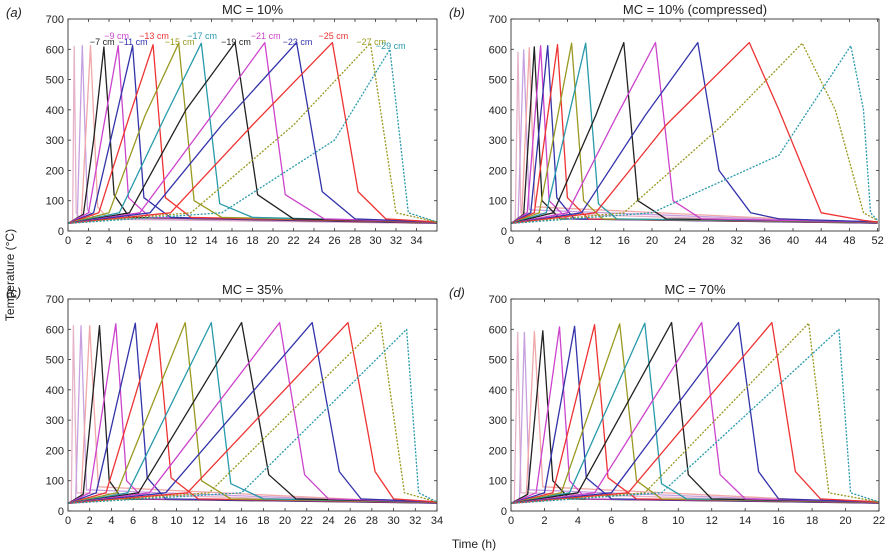  What do you see at coordinates (298, 42) in the screenshot?
I see `depth-annotation: −23 cm` at bounding box center [298, 42].